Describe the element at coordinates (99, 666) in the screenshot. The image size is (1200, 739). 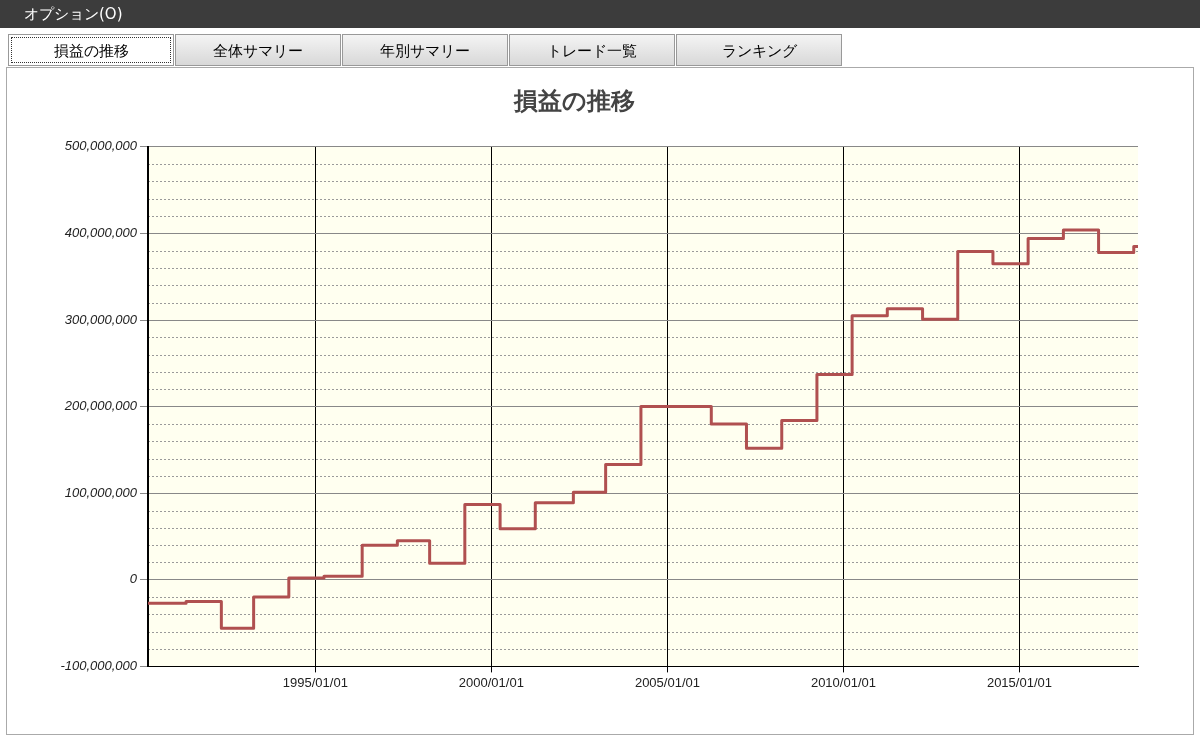
I see `y-tick-label: -100,000,000` at that location.